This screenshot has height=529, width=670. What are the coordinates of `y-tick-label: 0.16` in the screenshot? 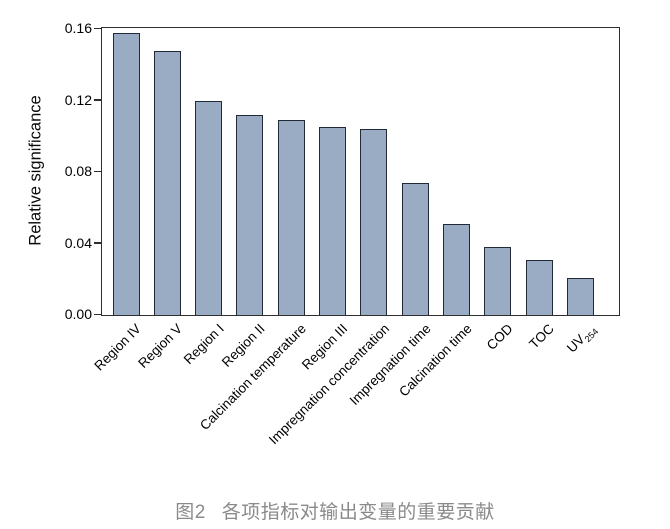 It's located at (78, 28).